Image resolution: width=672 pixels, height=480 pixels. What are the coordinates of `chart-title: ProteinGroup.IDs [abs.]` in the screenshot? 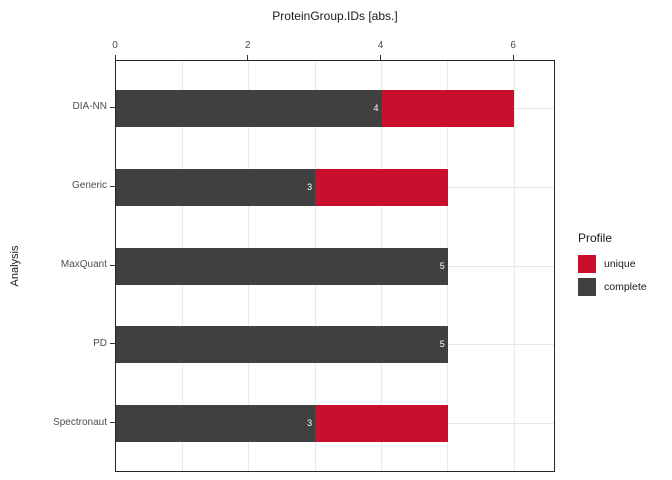 It's located at (335, 16).